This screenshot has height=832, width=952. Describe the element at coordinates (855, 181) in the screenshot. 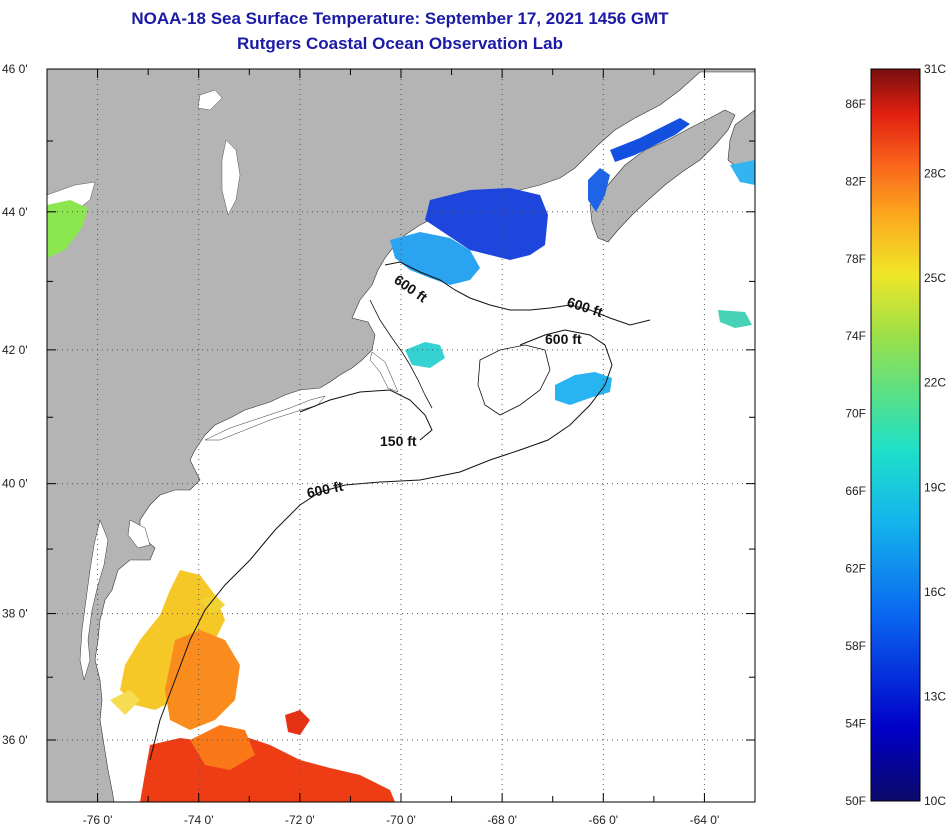

I see `colorbar-fahrenheit-label: 82F` at that location.